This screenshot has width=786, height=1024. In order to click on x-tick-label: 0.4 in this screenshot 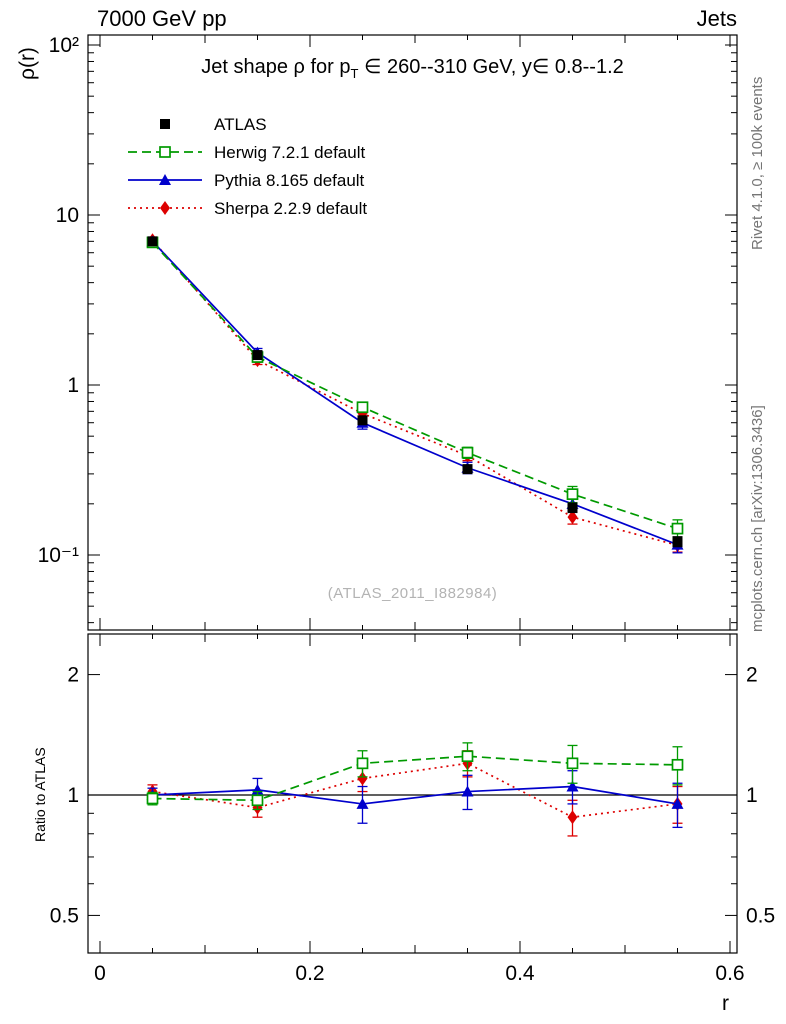, I will do `click(520, 973)`.